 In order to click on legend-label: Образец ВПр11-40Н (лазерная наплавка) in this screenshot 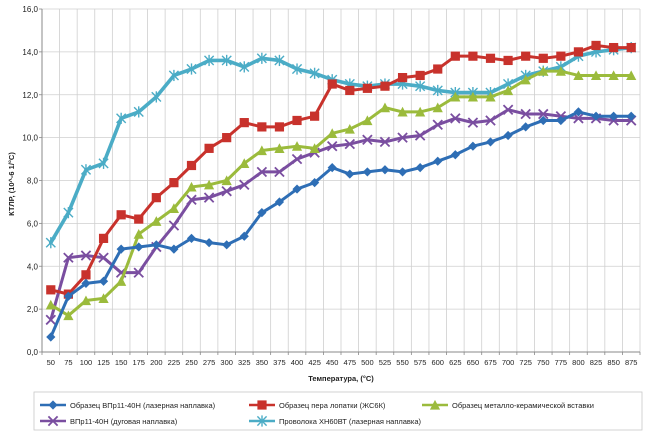, I will do `click(143, 405)`.